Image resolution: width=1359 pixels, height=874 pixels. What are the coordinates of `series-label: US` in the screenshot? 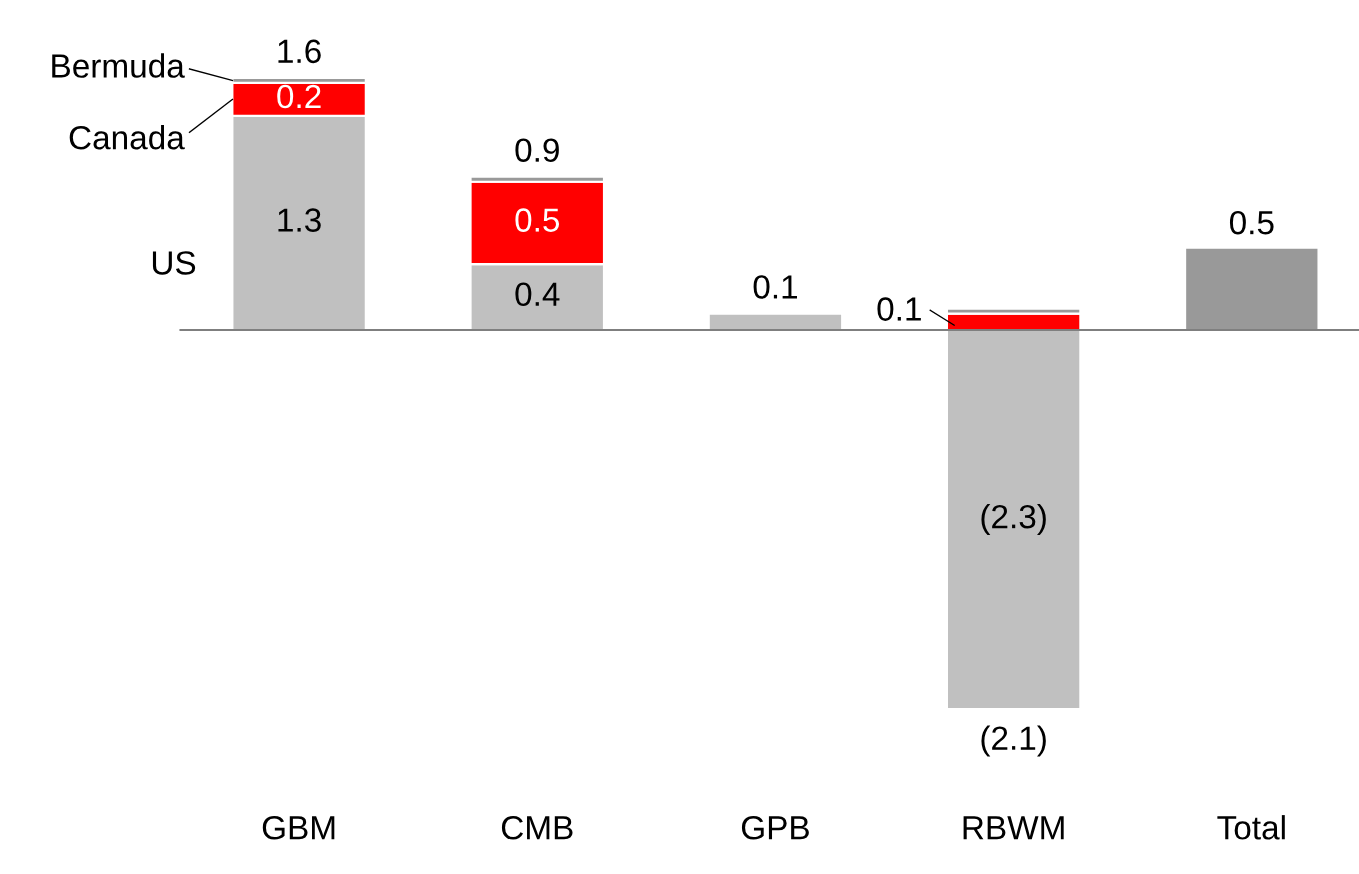 It's located at (174, 263).